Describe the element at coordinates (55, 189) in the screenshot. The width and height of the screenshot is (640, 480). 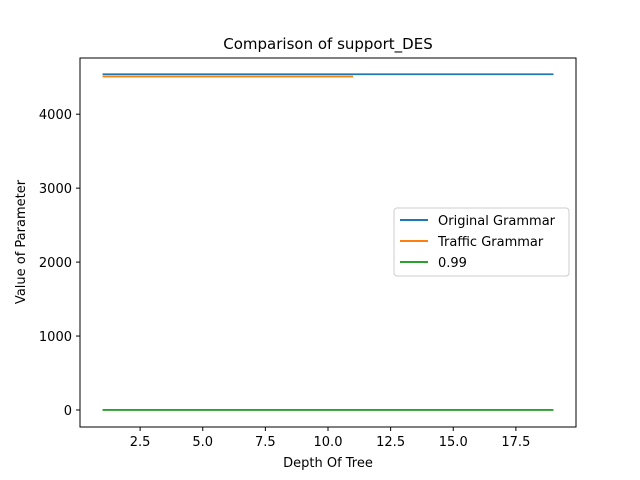
I see `y-tick-label: 3000` at that location.